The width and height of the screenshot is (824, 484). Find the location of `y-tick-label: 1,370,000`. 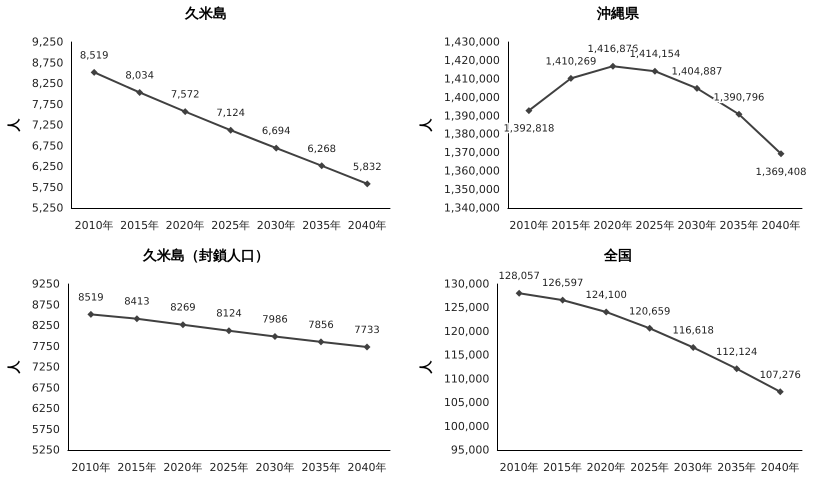

y-tick-label: 1,370,000 is located at coordinates (472, 153).